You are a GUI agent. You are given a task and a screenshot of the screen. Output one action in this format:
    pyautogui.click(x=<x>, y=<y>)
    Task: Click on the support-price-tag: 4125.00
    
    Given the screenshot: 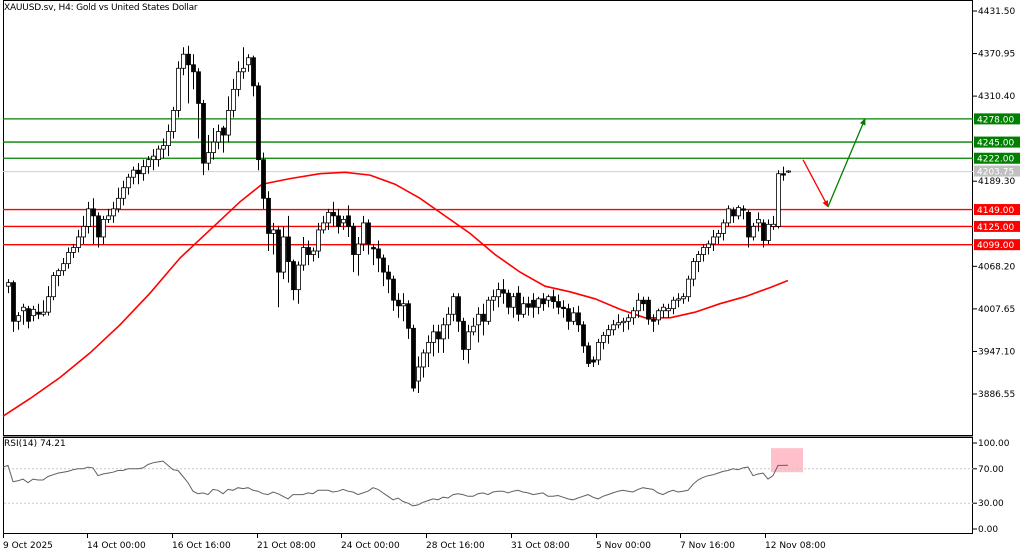 What is the action you would take?
    pyautogui.click(x=997, y=226)
    